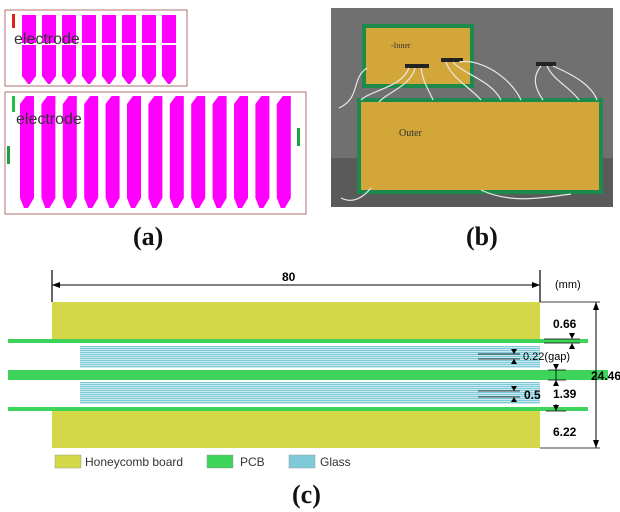 Image resolution: width=620 pixels, height=512 pixels. I want to click on middle-pcb-thickness: 1.39, so click(565, 394).